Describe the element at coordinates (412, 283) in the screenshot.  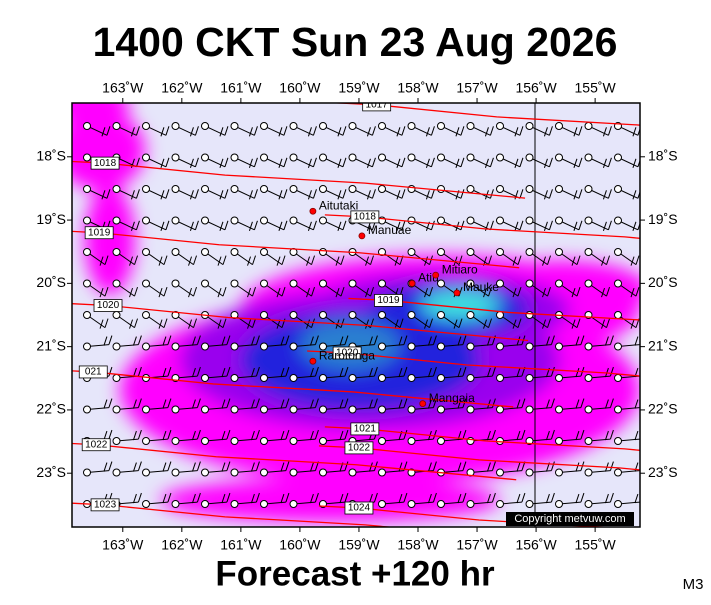
I see `place-marker` at that location.